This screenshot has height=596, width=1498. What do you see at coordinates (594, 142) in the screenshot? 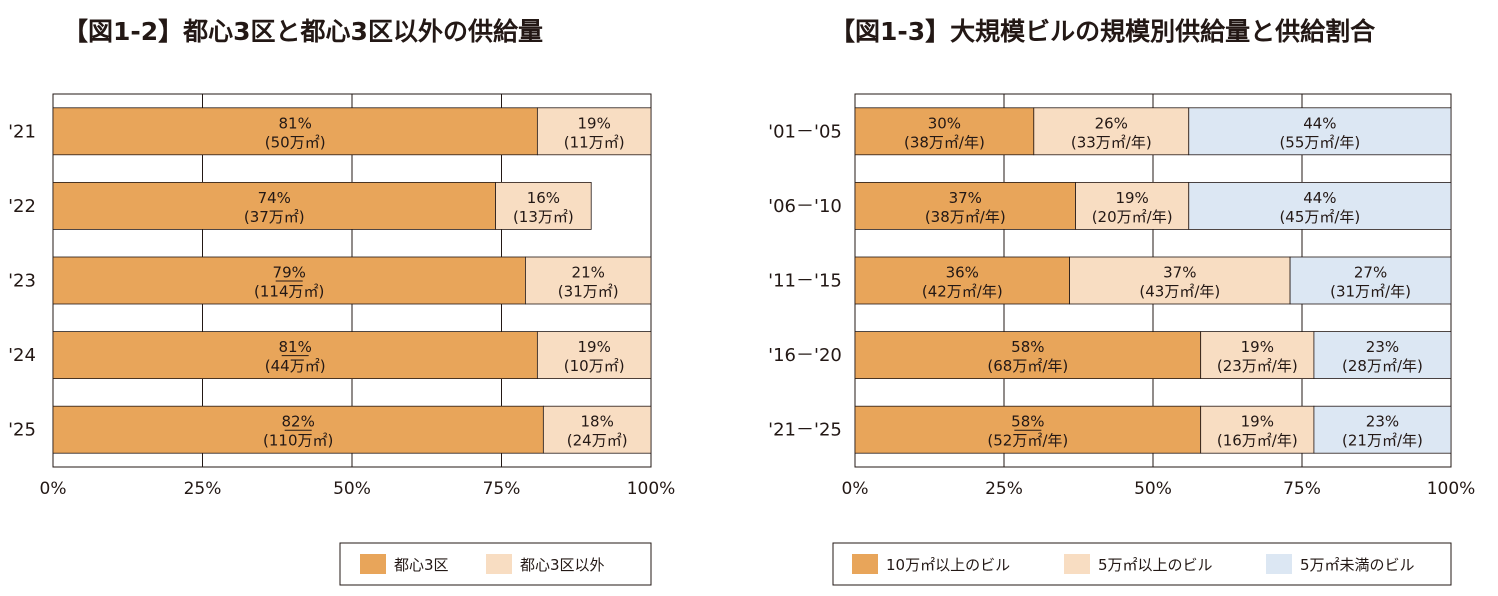
I see `data-sublabel: (11万㎡)` at bounding box center [594, 142].